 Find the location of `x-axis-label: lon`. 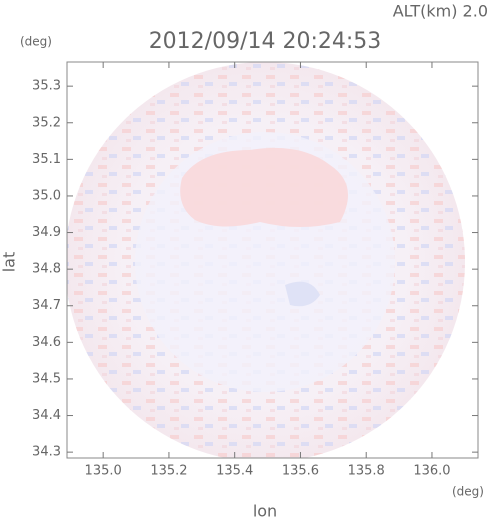

x-axis-label: lon is located at coordinates (265, 511).